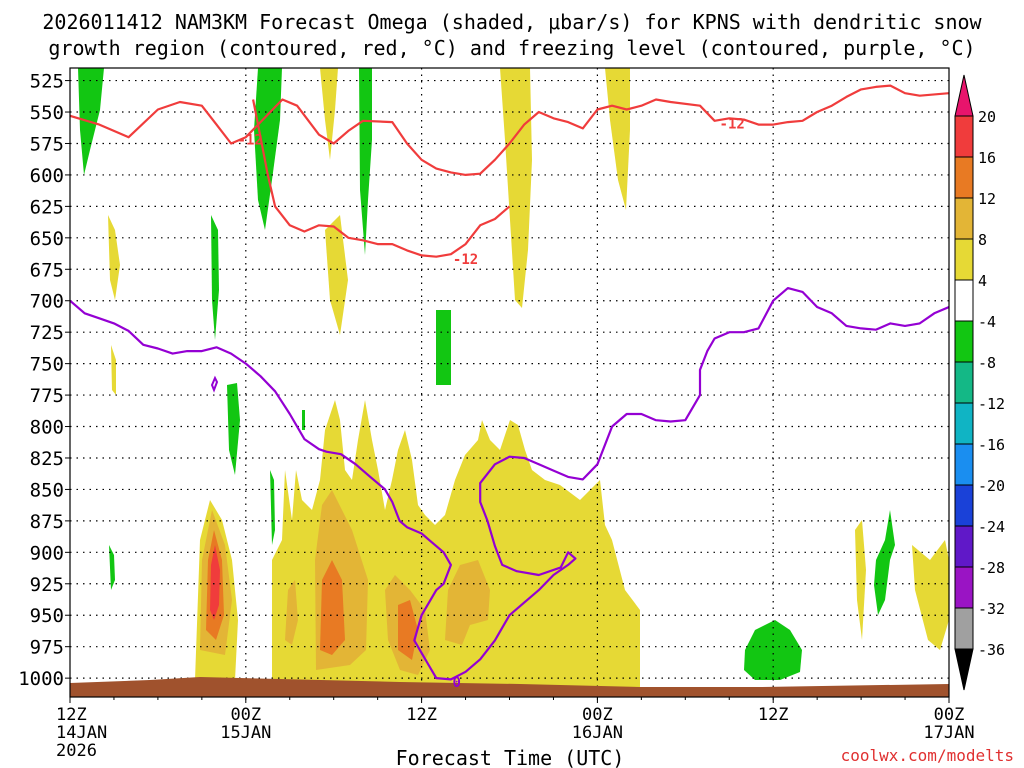 This screenshot has width=1024, height=768. Describe the element at coordinates (81, 733) in the screenshot. I see `x-tick-label: 14JAN` at that location.